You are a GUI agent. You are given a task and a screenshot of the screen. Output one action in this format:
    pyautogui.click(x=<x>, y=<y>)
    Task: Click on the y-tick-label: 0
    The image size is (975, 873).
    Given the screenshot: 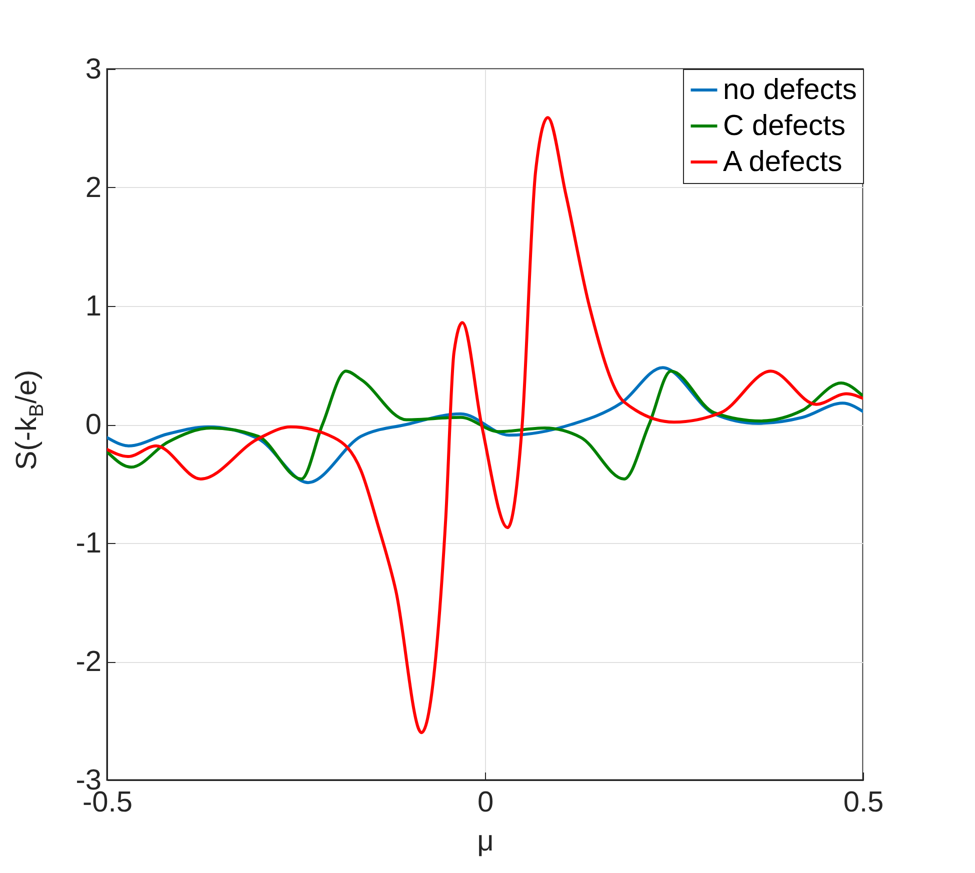 What is the action you would take?
    pyautogui.click(x=93, y=425)
    